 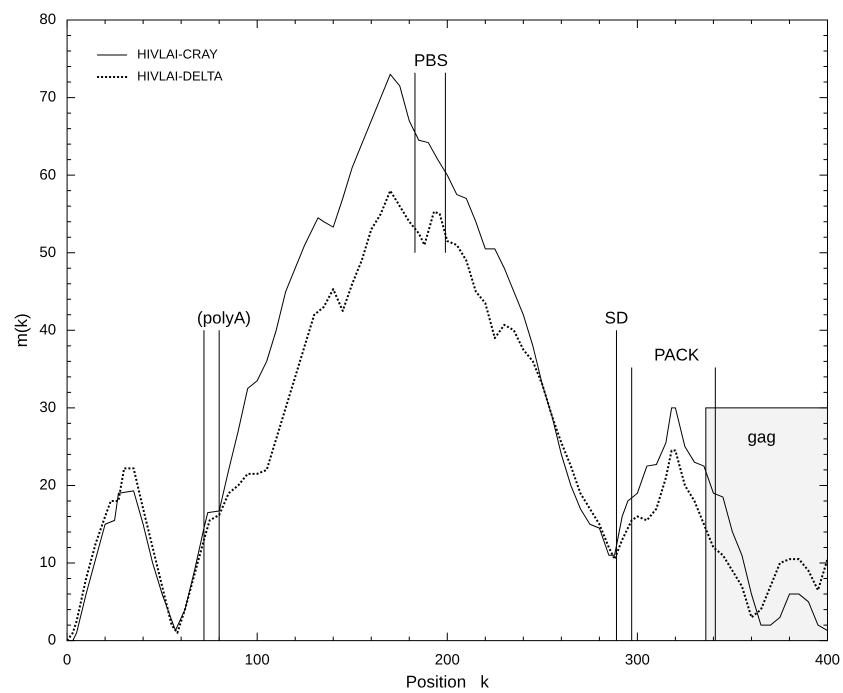 What do you see at coordinates (224, 318) in the screenshot?
I see `ref-line-label: (polyA)` at bounding box center [224, 318].